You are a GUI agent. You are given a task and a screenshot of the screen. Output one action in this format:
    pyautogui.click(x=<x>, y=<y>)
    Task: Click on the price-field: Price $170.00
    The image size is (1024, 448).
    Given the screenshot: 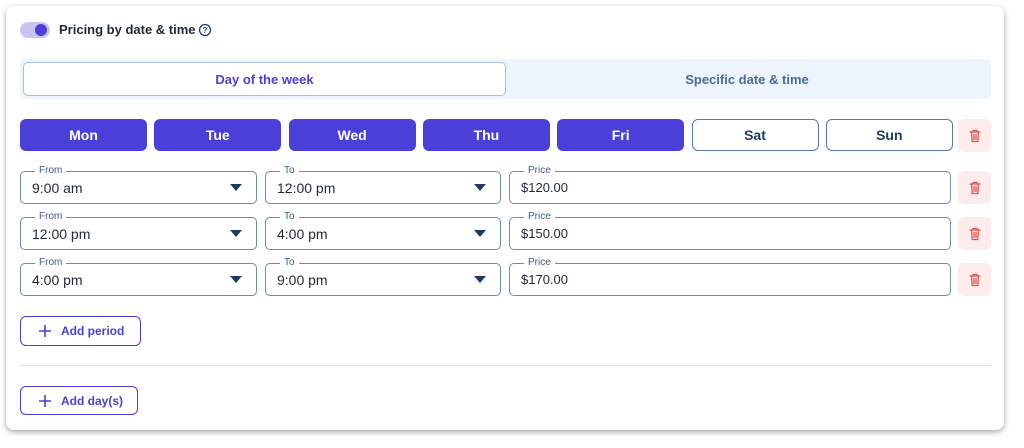 What is the action you would take?
    pyautogui.click(x=730, y=276)
    